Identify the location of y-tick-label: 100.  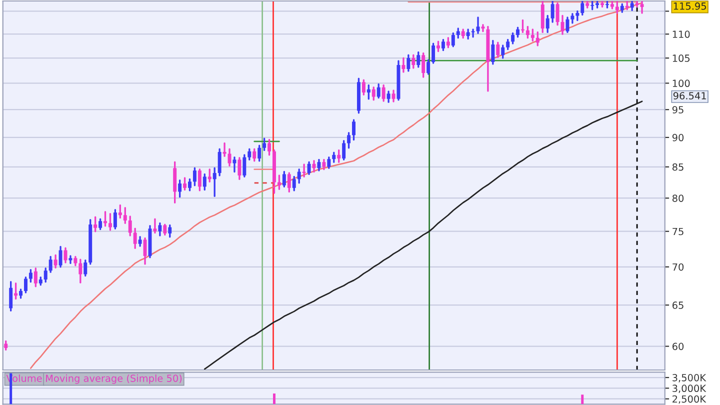
(681, 84).